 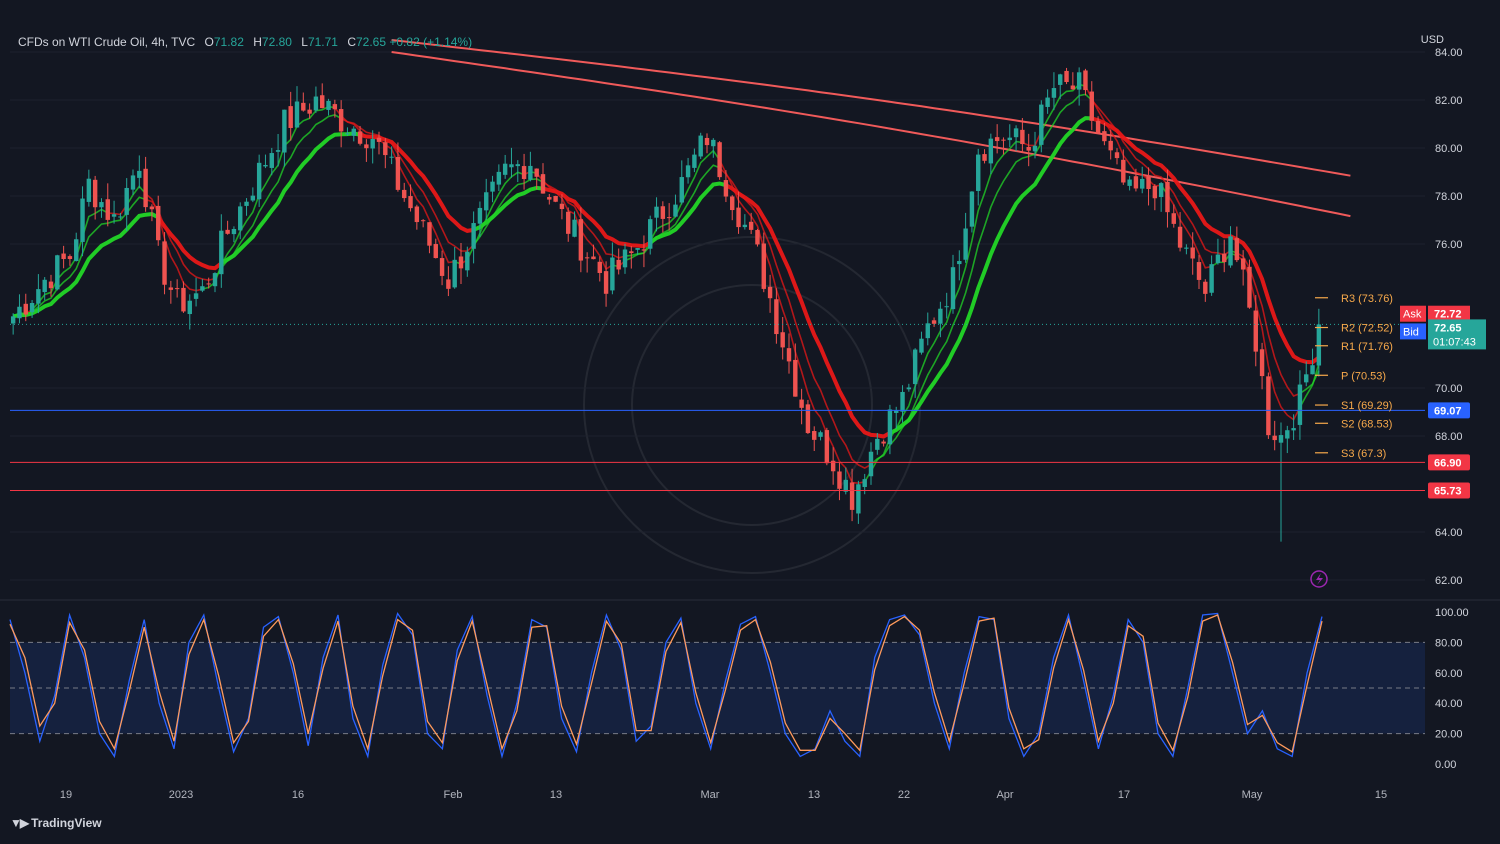 I want to click on tradingview-logo: ▼▶ TradingView, so click(x=56, y=823).